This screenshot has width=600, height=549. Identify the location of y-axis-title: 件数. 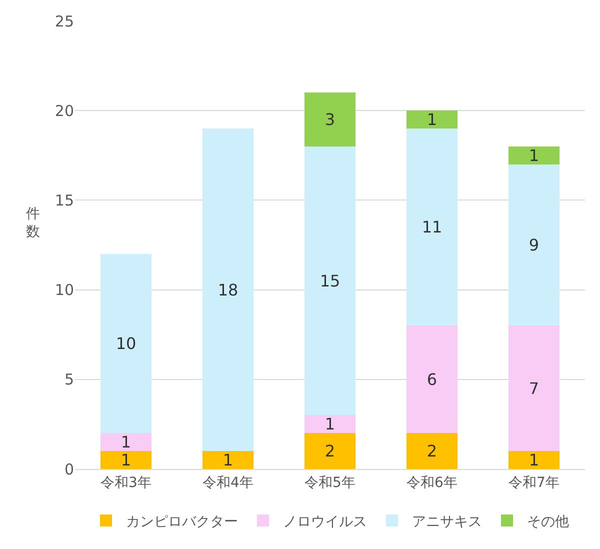
(33, 223).